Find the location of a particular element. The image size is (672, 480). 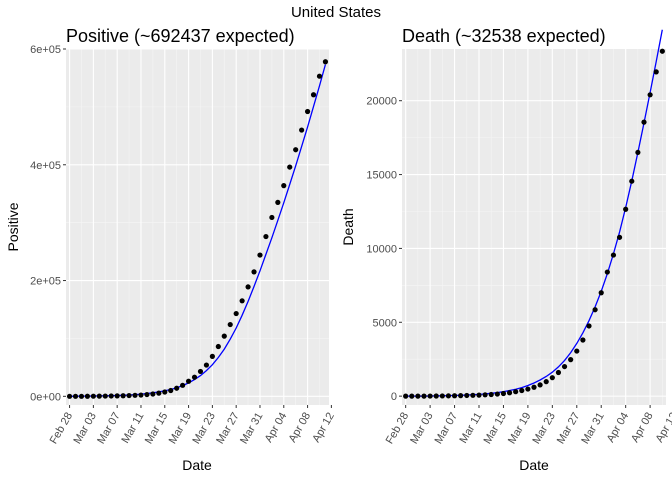

x-tick-label: Mar 19 is located at coordinates (520, 429).